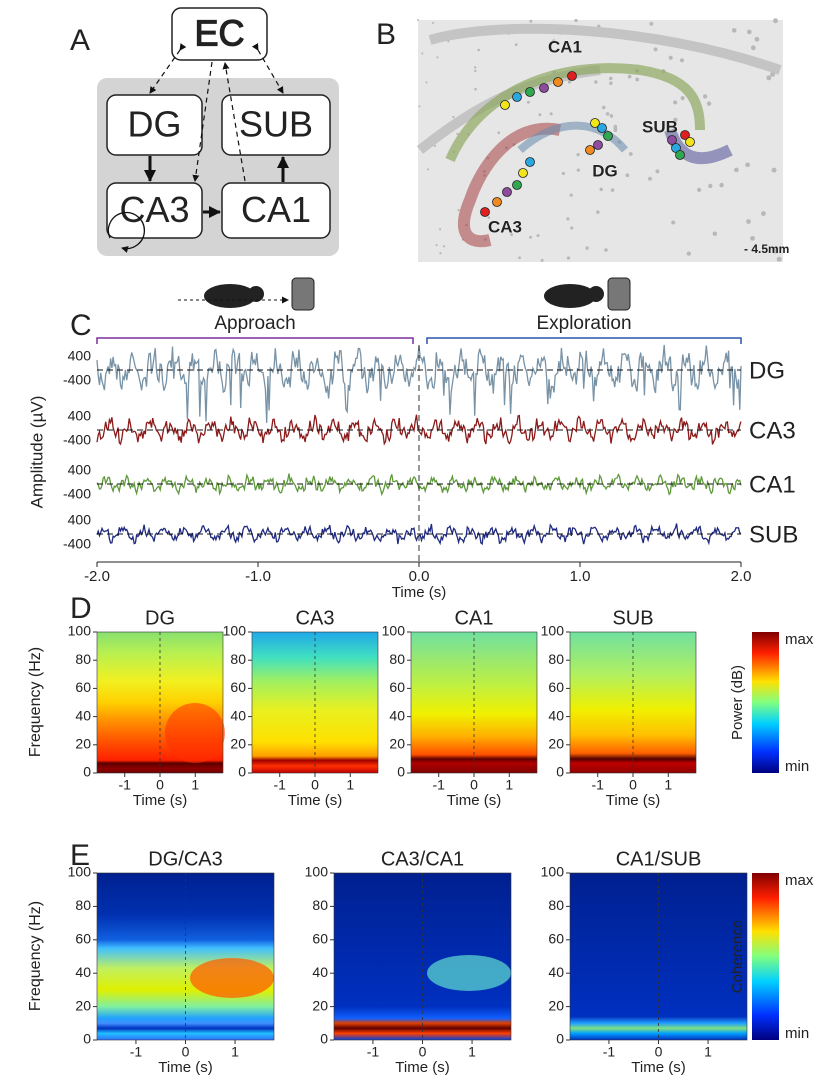 Image resolution: width=837 pixels, height=1085 pixels. What do you see at coordinates (419, 430) in the screenshot?
I see `lfp-trace` at bounding box center [419, 430].